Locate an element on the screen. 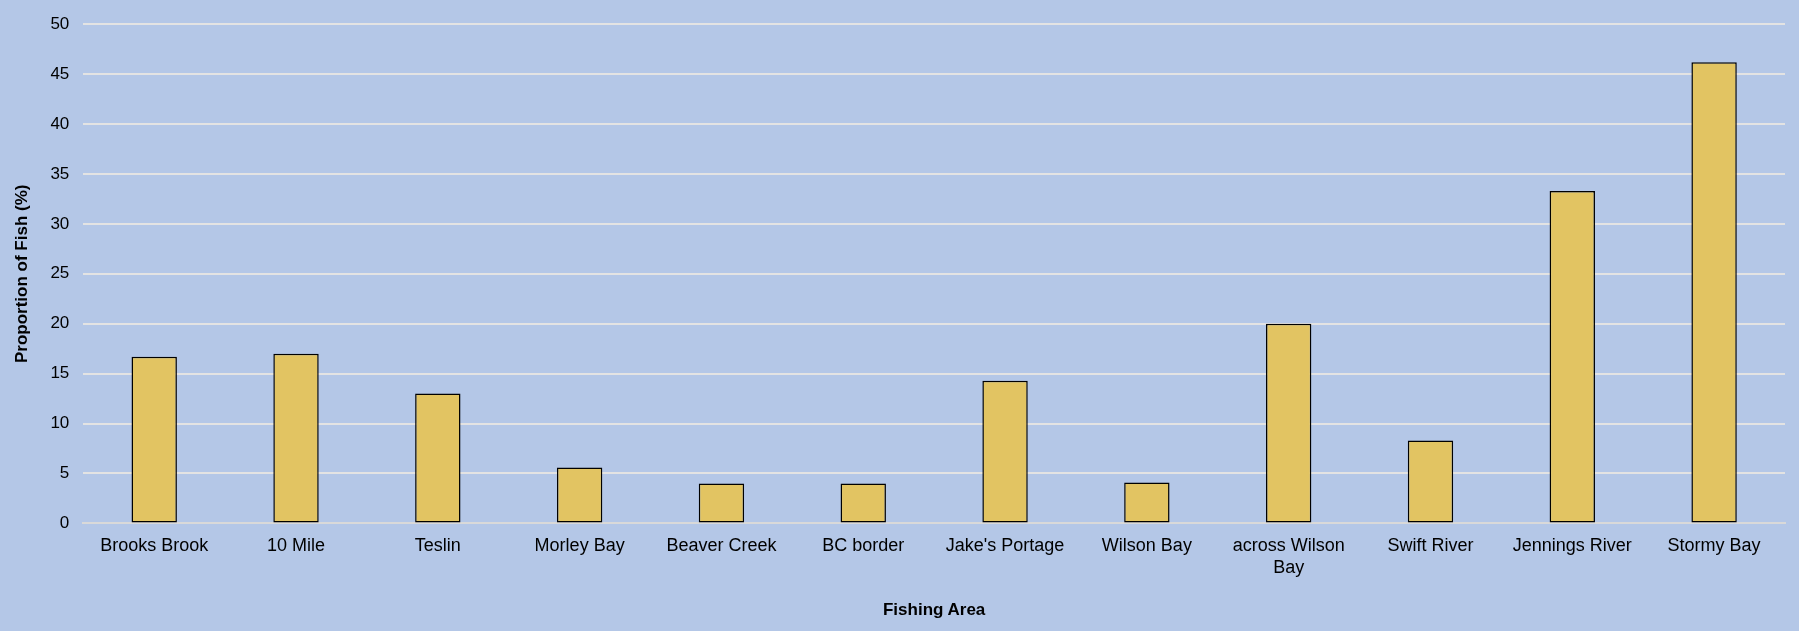  x-tick-label: Wilson Bay is located at coordinates (1146, 545).